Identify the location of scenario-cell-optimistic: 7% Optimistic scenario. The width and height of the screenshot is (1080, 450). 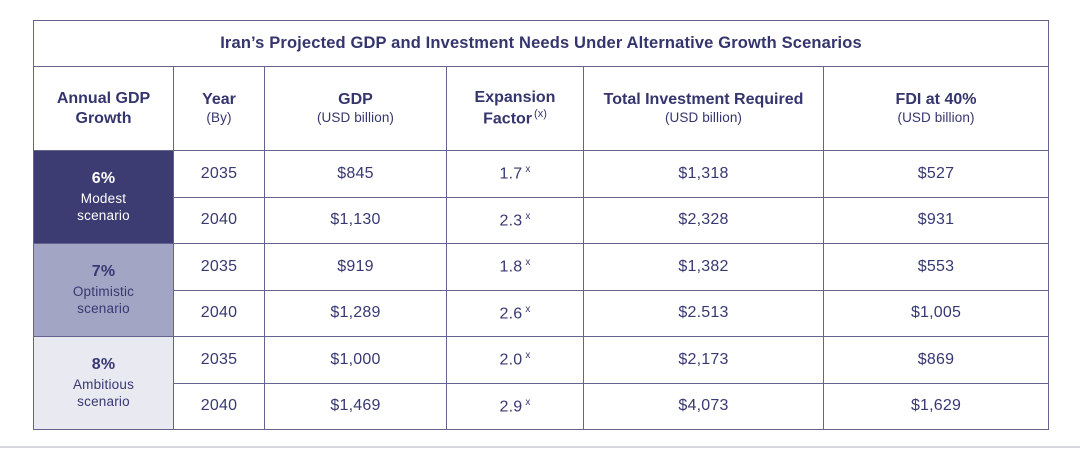
(103, 290).